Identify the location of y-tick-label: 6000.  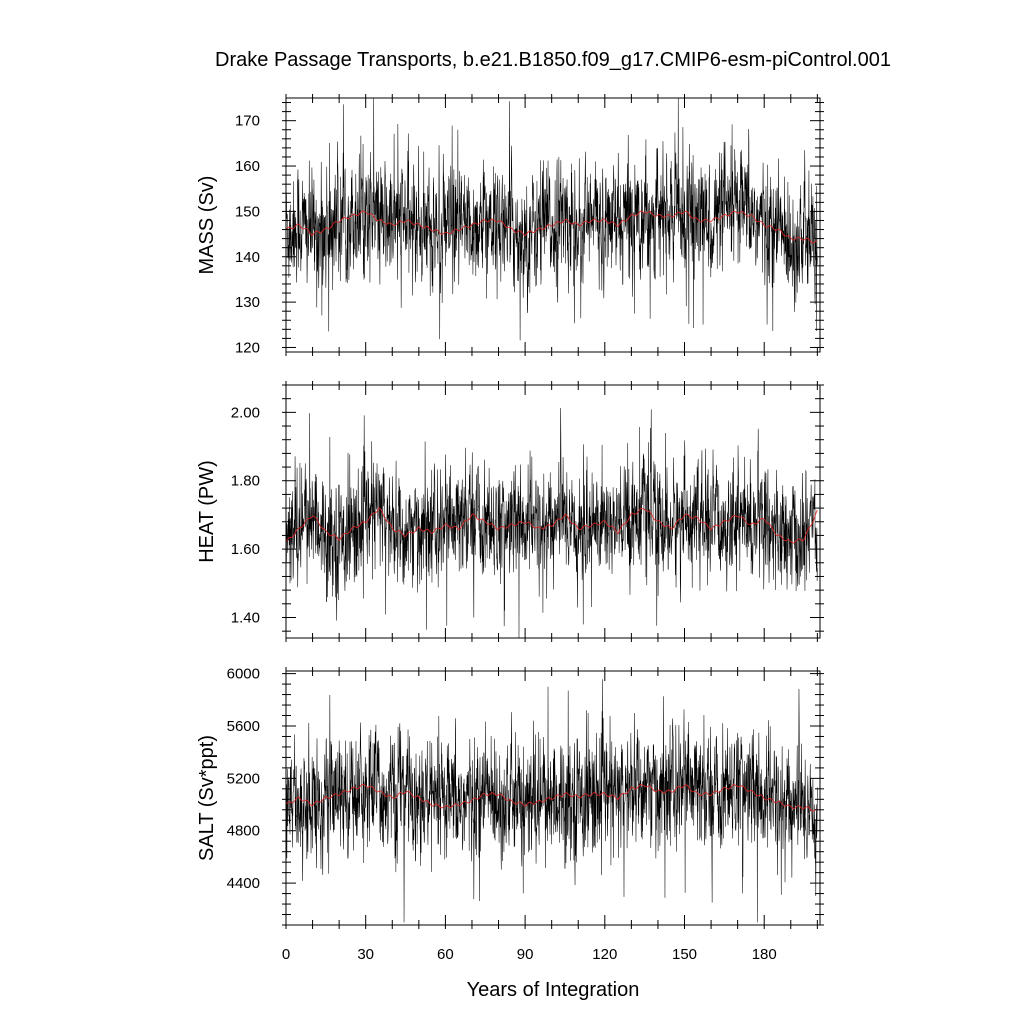
(243, 674).